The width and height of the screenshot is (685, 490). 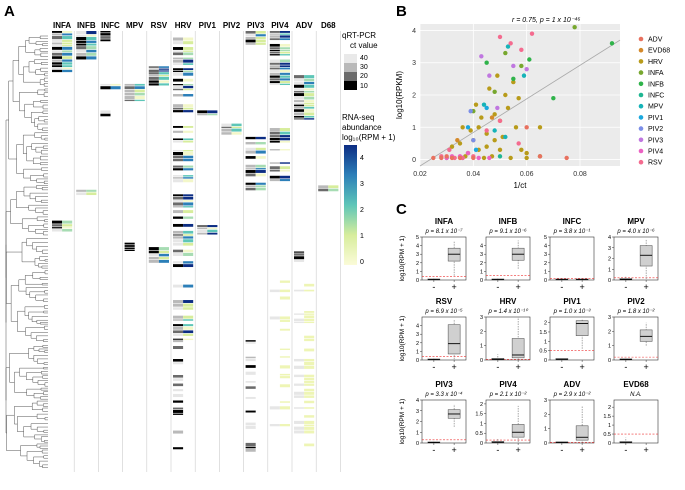 What do you see at coordinates (641, 72) in the screenshot?
I see `scatter-legend-marker-infa` at bounding box center [641, 72].